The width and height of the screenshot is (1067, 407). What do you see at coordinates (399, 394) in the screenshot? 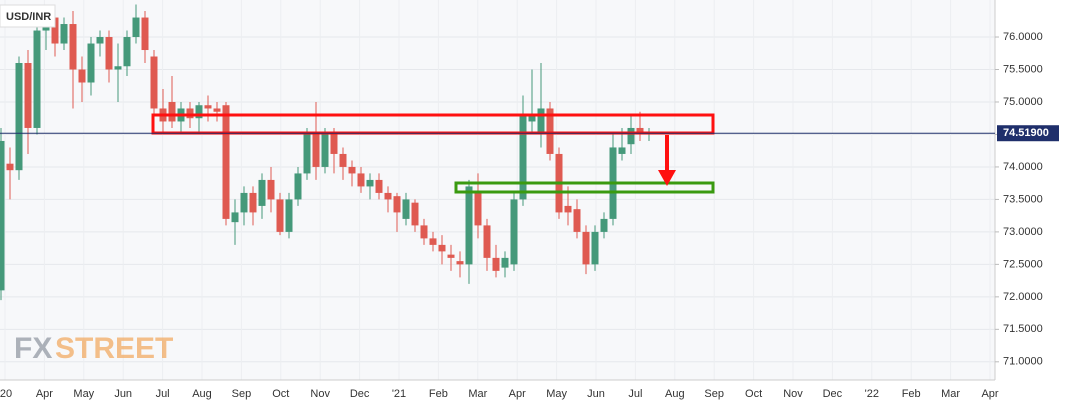
I see `x-tick-label: '21` at bounding box center [399, 394].